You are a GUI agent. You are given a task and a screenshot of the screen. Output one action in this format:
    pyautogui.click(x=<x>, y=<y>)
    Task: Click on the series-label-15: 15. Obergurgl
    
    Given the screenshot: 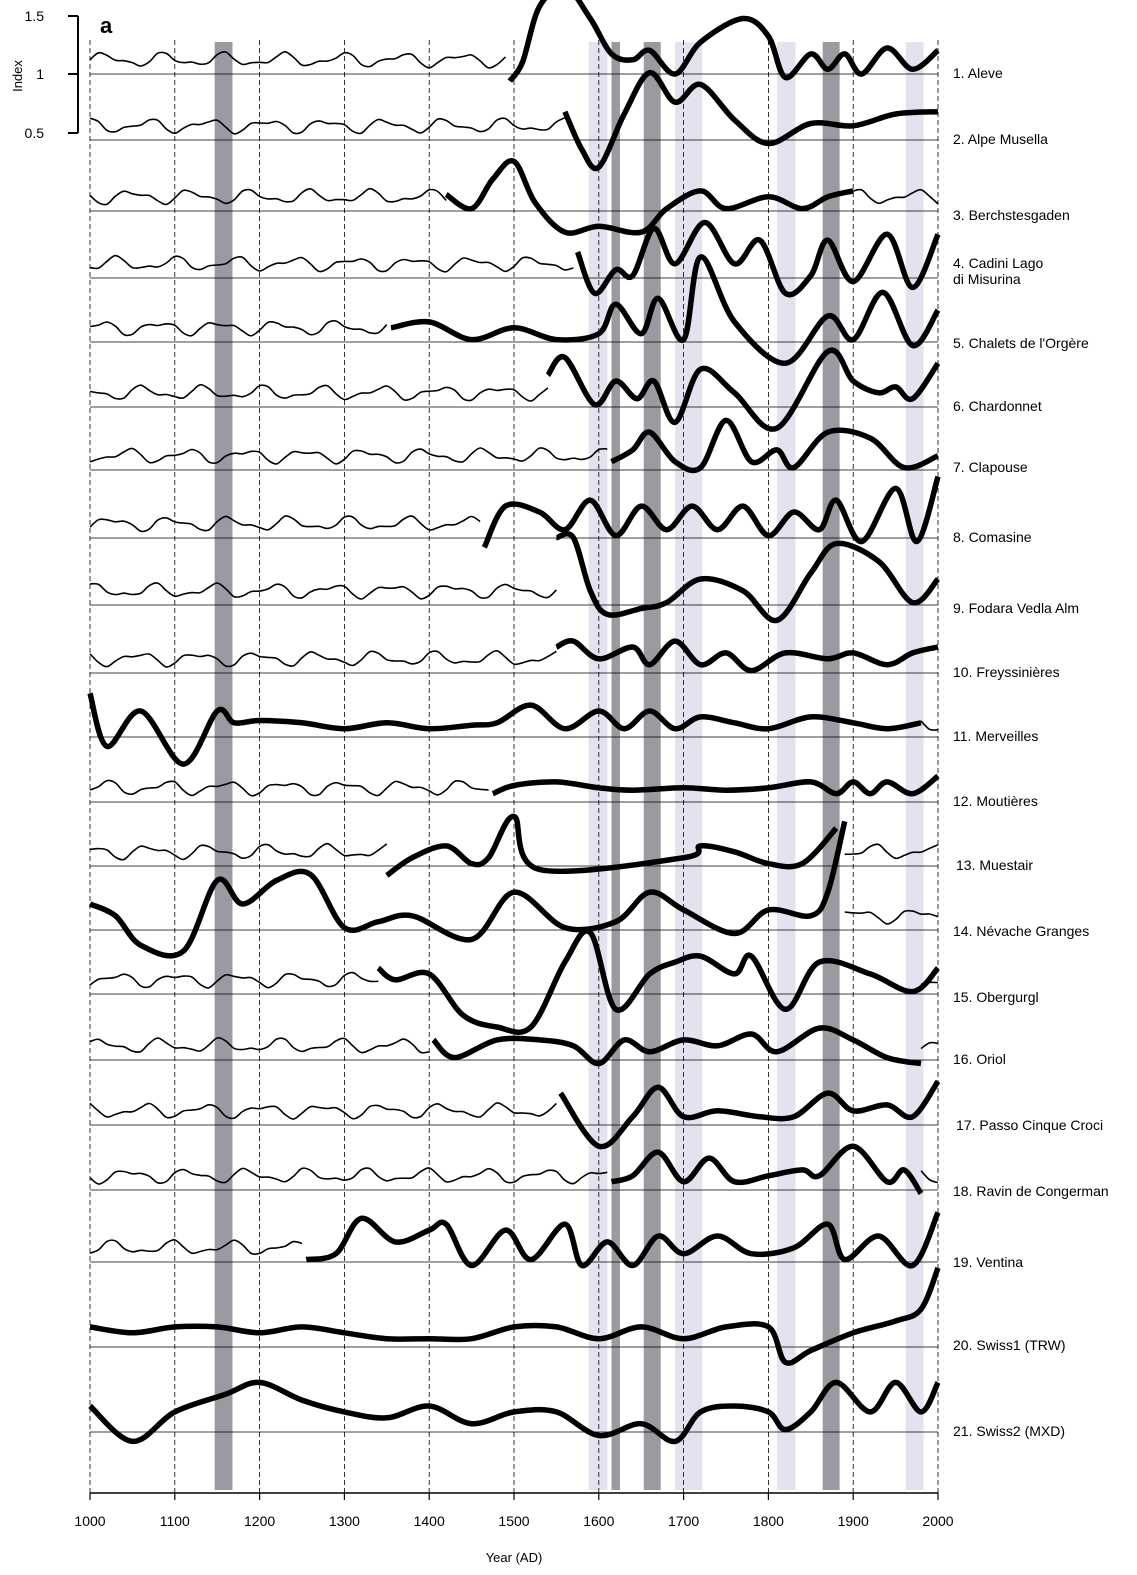 What is the action you would take?
    pyautogui.click(x=996, y=997)
    